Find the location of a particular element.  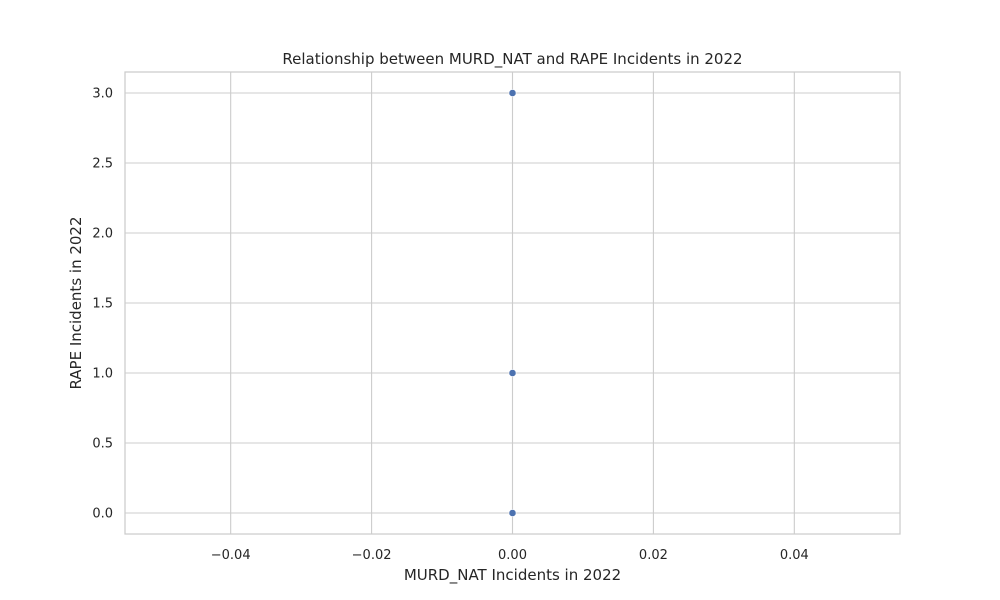

x-axis-title: MURD_NAT Incidents in 2022 is located at coordinates (512, 575).